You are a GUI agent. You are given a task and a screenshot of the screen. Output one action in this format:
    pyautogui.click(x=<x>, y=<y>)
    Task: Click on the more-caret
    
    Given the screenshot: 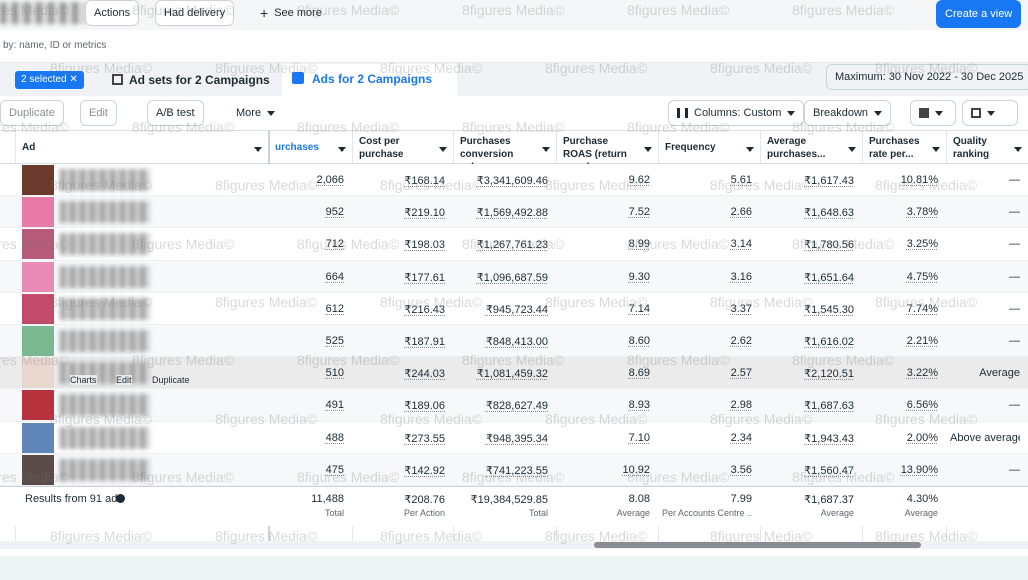 What is the action you would take?
    pyautogui.click(x=271, y=113)
    